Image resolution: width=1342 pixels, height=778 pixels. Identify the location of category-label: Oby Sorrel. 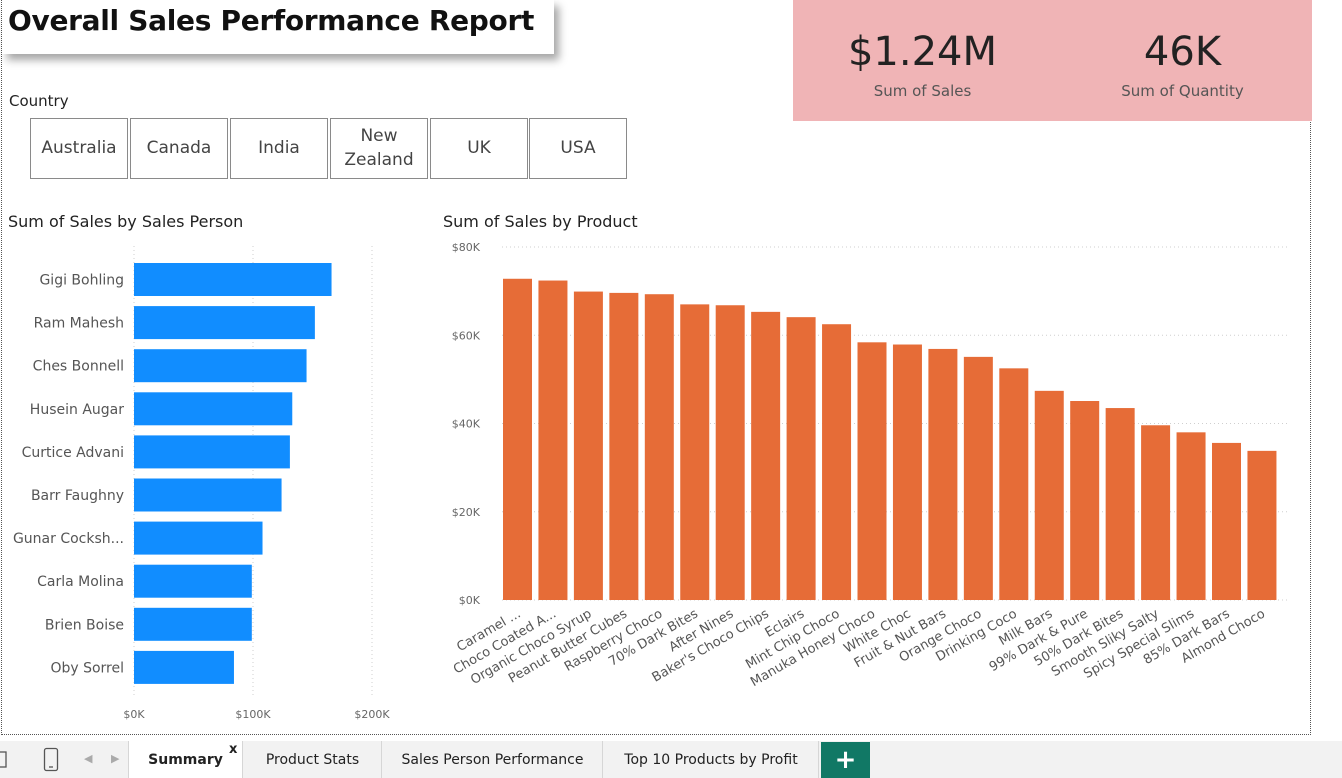
(87, 668).